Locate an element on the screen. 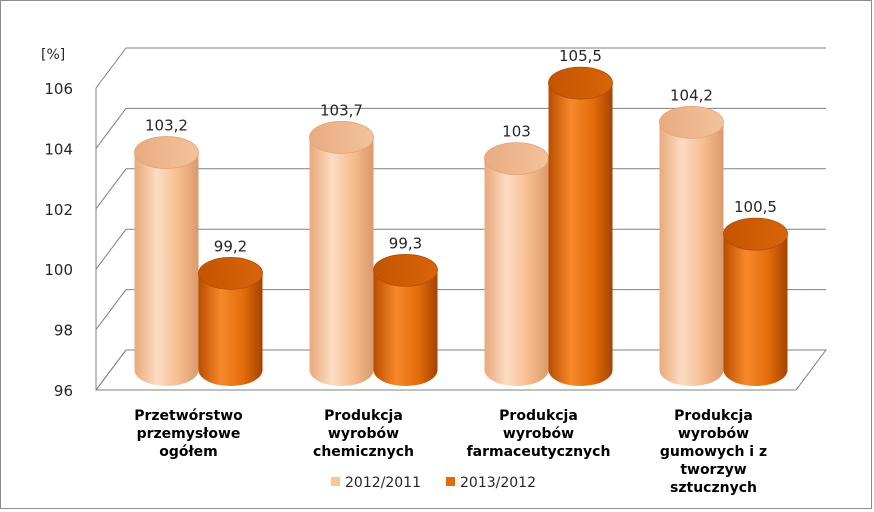  legend-label: 2012/2011 is located at coordinates (383, 483).